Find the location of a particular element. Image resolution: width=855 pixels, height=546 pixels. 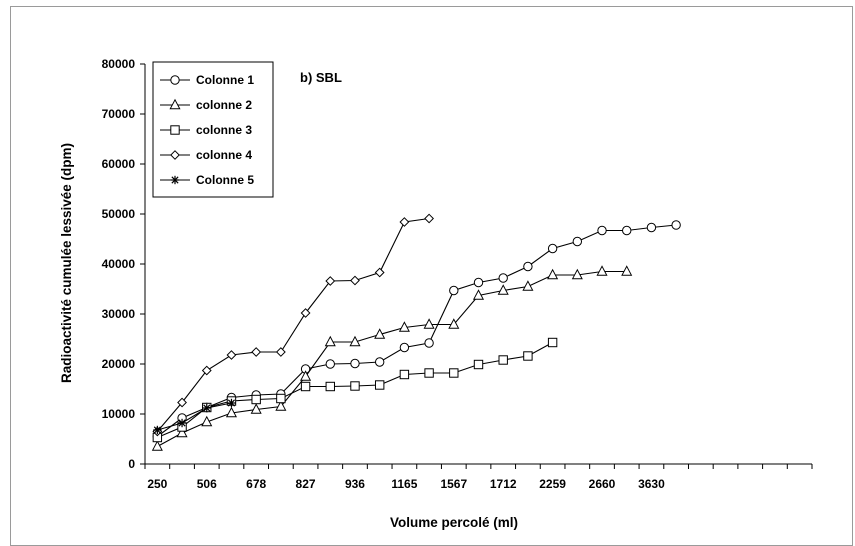

legend-entry: Colonne 1 is located at coordinates (207, 80).